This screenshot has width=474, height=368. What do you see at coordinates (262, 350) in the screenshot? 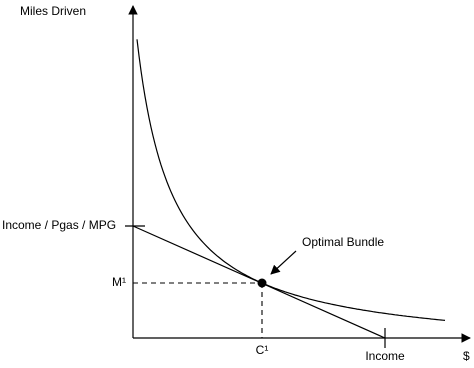
I see `c1-label: C¹` at bounding box center [262, 350].